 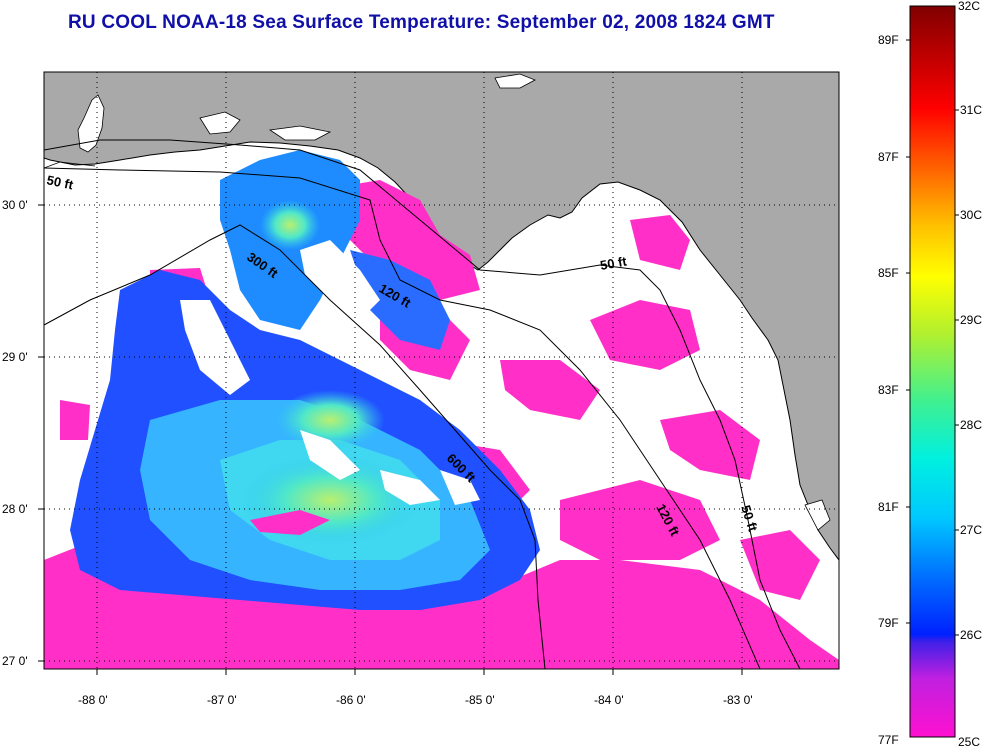 What do you see at coordinates (888, 740) in the screenshot?
I see `fahrenheit-label: 77F` at bounding box center [888, 740].